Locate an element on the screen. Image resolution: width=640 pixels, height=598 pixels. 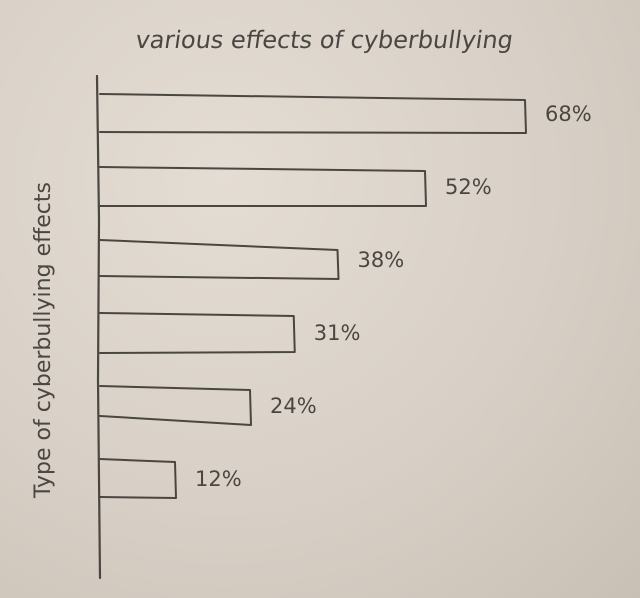
value-label-4: 31% is located at coordinates (337, 333).